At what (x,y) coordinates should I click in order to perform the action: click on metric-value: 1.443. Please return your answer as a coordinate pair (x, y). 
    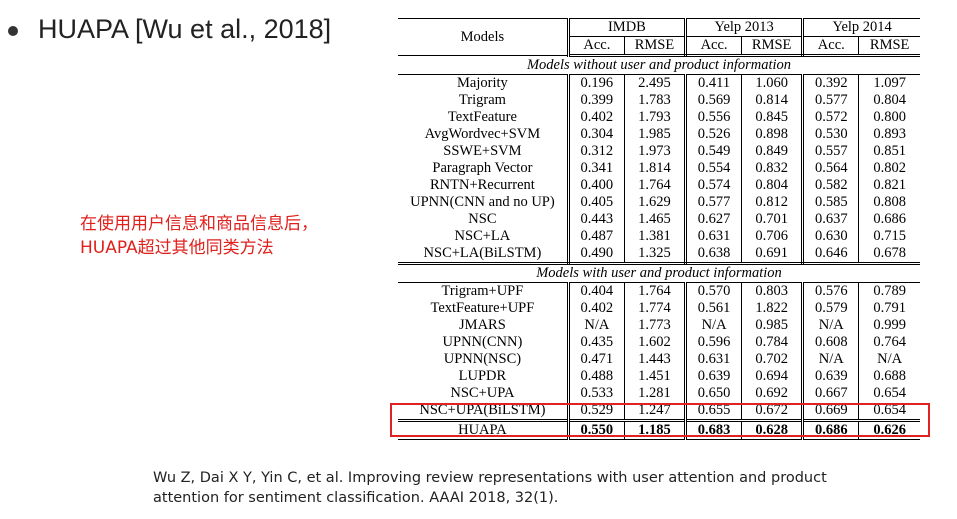
    Looking at the image, I should click on (656, 359).